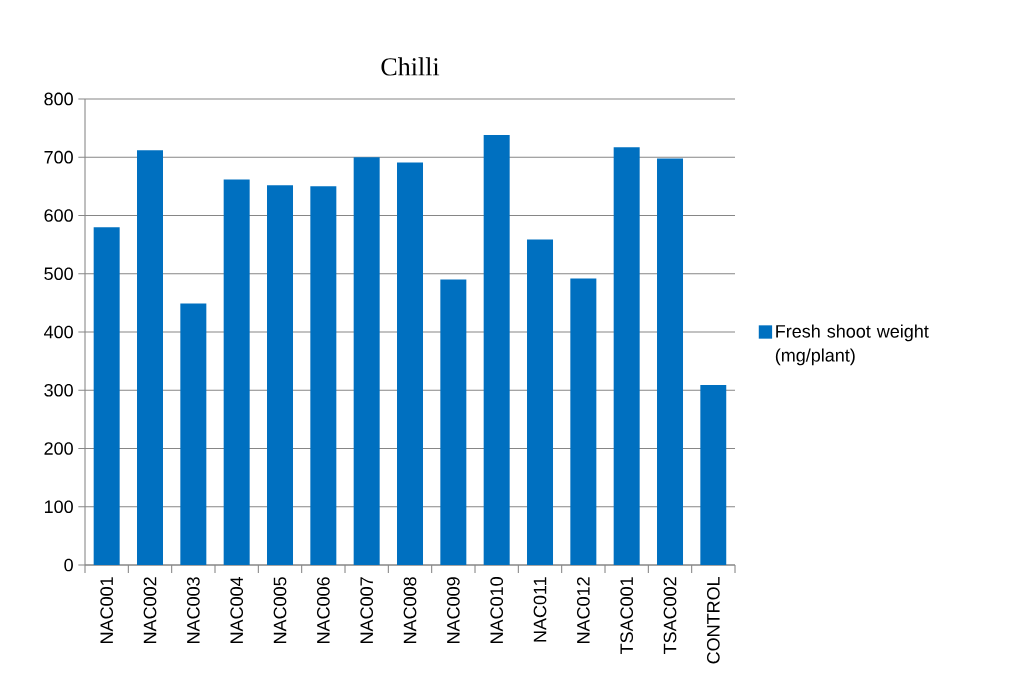  Describe the element at coordinates (58, 99) in the screenshot. I see `y-tick-label: 800` at that location.